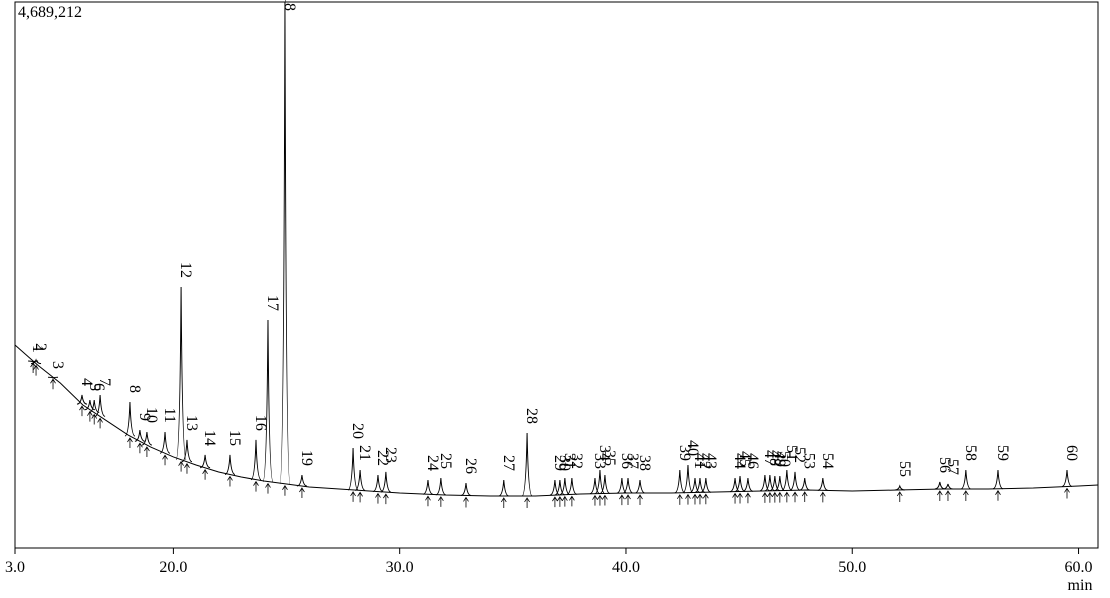 Image resolution: width=1110 pixels, height=598 pixels. What do you see at coordinates (357, 431) in the screenshot?
I see `peak-label: 20` at bounding box center [357, 431].